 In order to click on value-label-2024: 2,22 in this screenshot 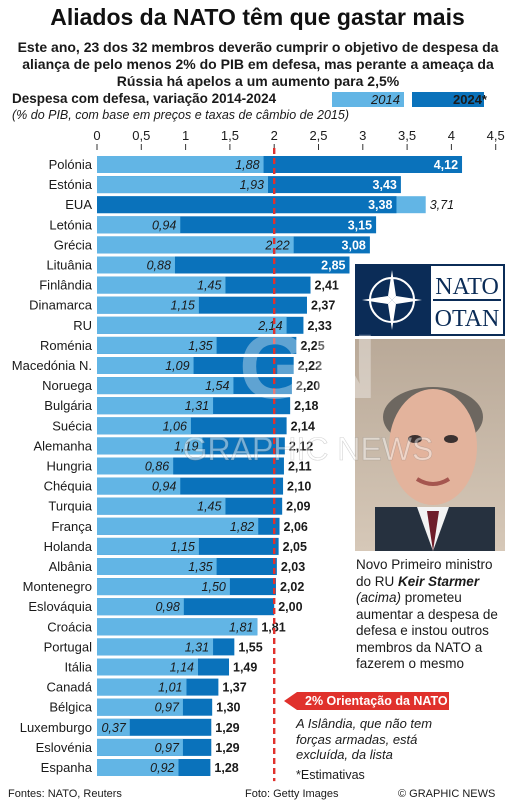, I will do `click(310, 366)`.